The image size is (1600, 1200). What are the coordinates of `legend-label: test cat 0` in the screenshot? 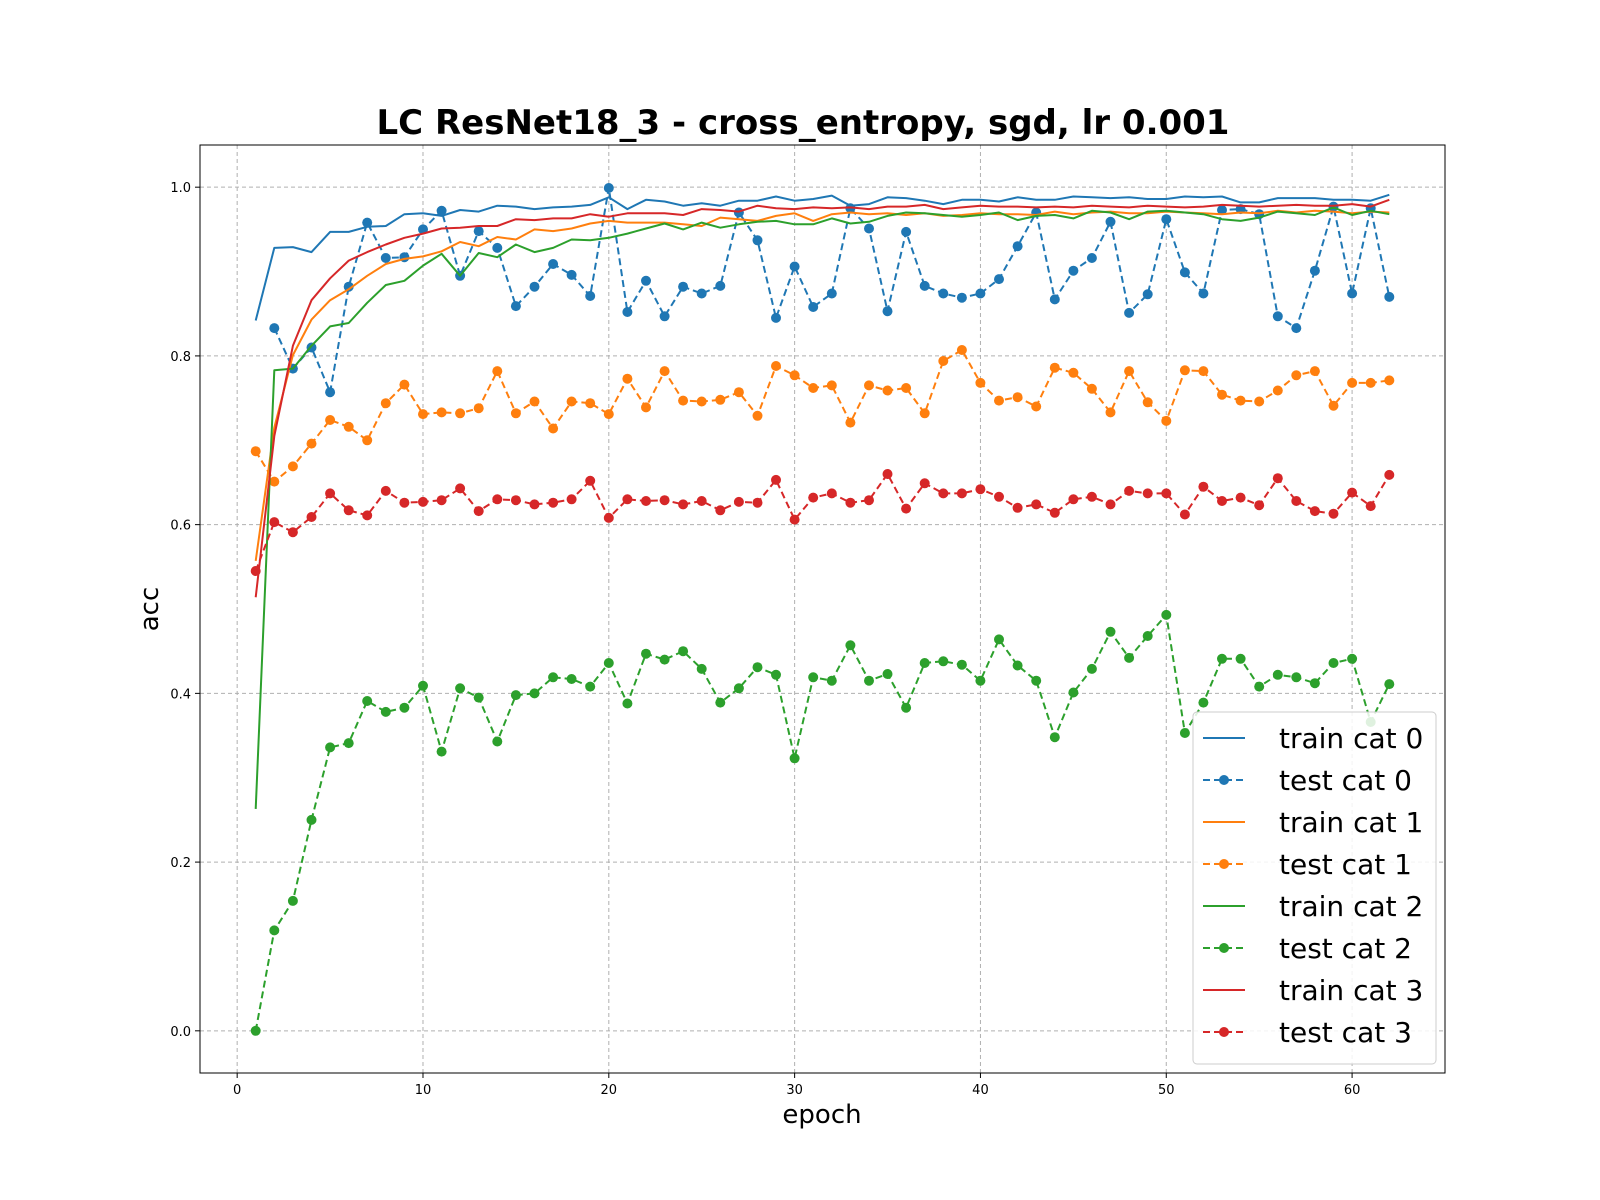 It's located at (1345, 780).